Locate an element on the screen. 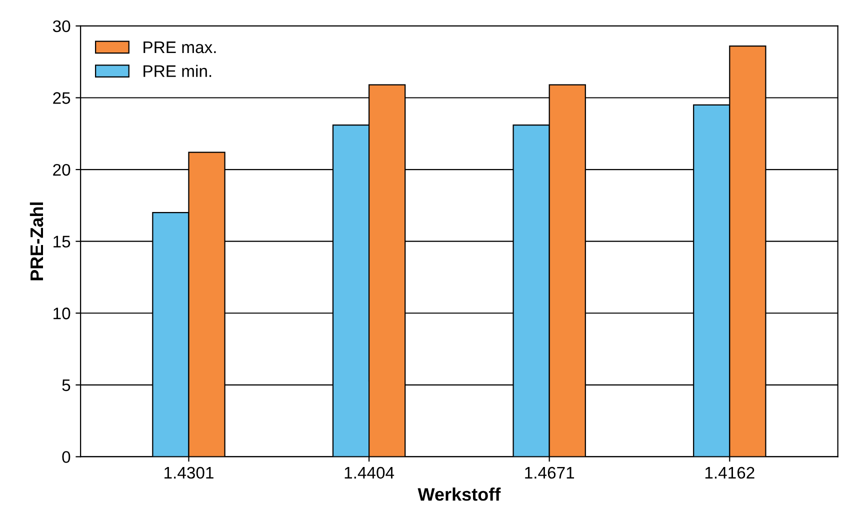 The width and height of the screenshot is (848, 519). y-tick-label: 25 is located at coordinates (61, 98).